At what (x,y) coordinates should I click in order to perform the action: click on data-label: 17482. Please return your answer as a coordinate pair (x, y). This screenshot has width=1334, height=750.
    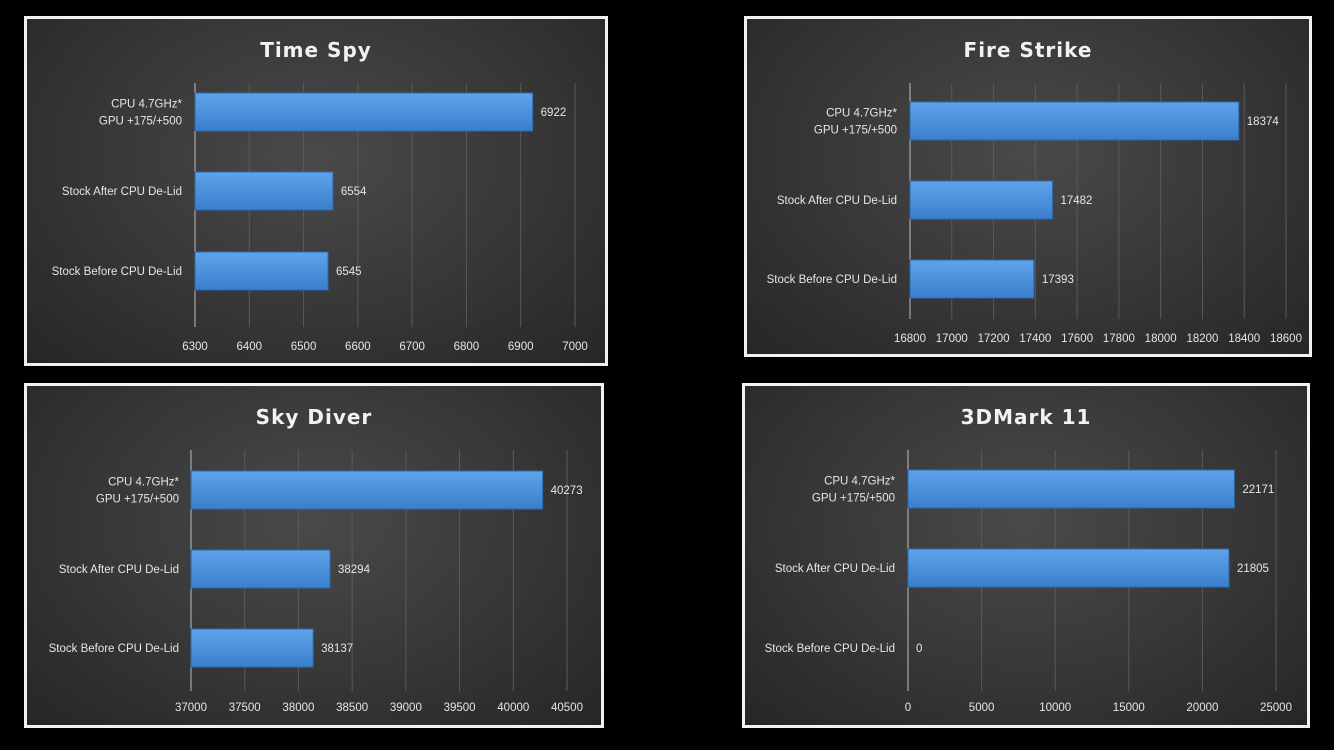
    Looking at the image, I should click on (1076, 201).